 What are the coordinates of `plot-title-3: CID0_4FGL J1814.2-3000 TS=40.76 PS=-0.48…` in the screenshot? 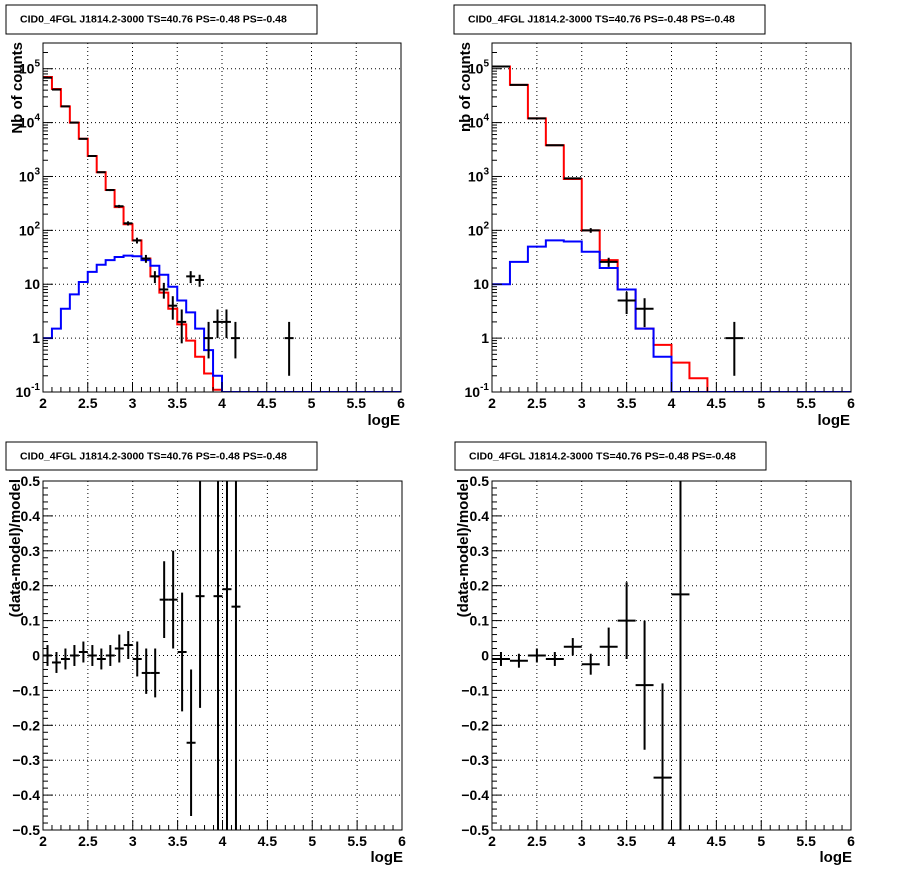 It's located at (153, 457).